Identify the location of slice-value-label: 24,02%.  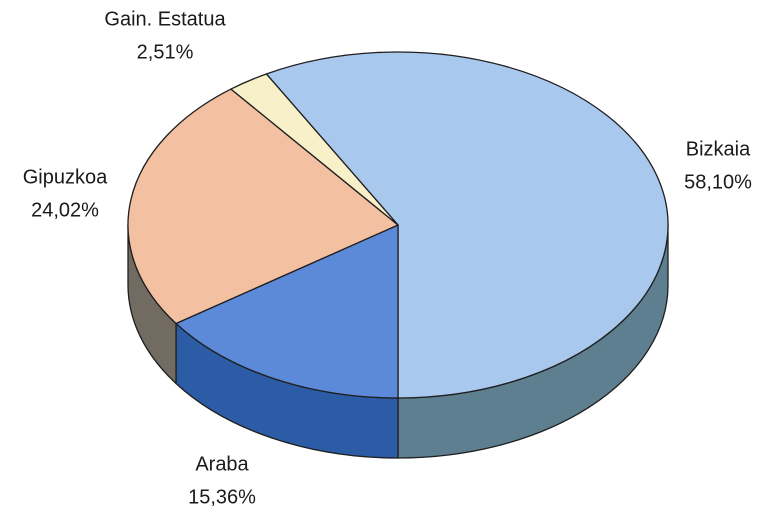
(65, 210).